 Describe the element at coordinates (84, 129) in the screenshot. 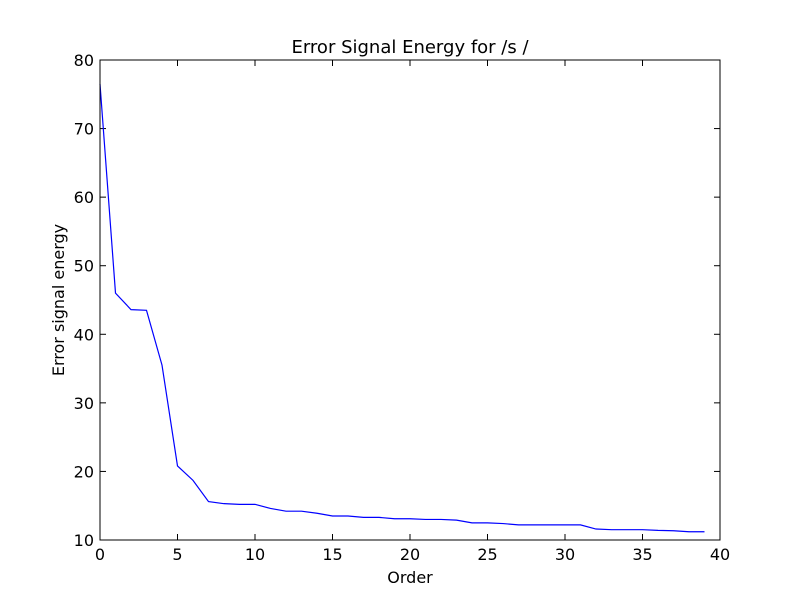

I see `y-tick-label: 70` at that location.